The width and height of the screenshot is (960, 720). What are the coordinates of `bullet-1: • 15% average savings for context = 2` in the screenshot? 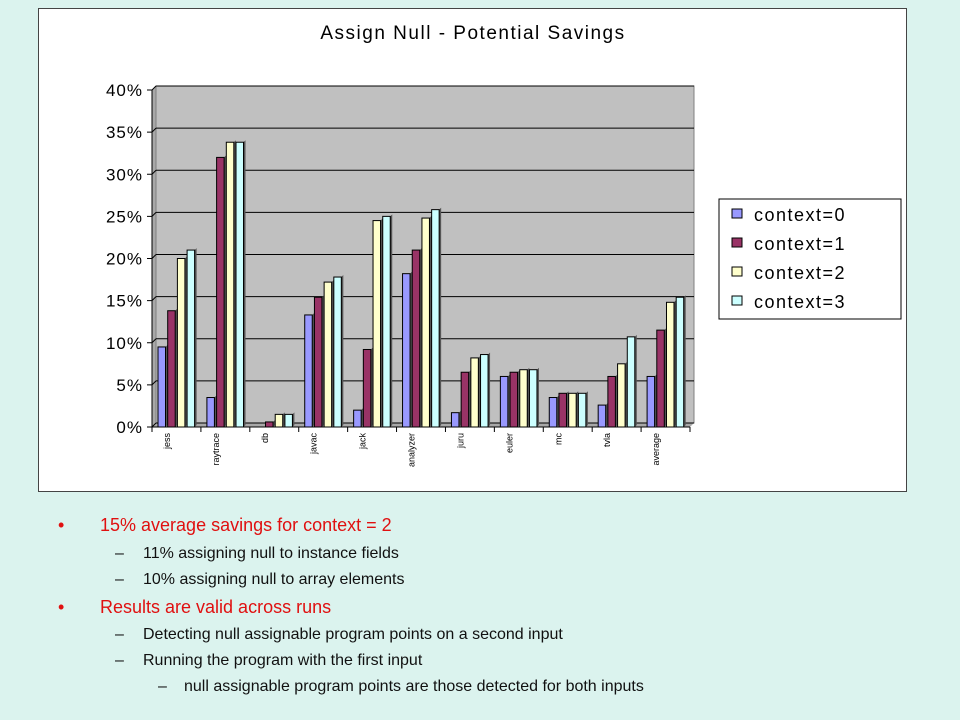 It's located at (225, 525).